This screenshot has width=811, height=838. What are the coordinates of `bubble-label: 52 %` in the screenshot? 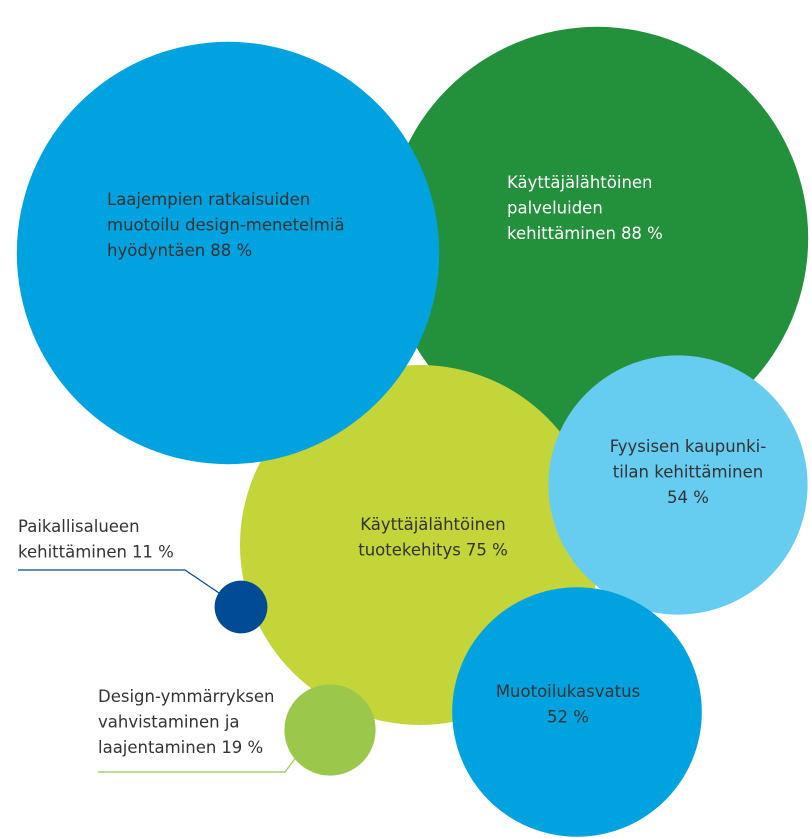 It's located at (568, 717).